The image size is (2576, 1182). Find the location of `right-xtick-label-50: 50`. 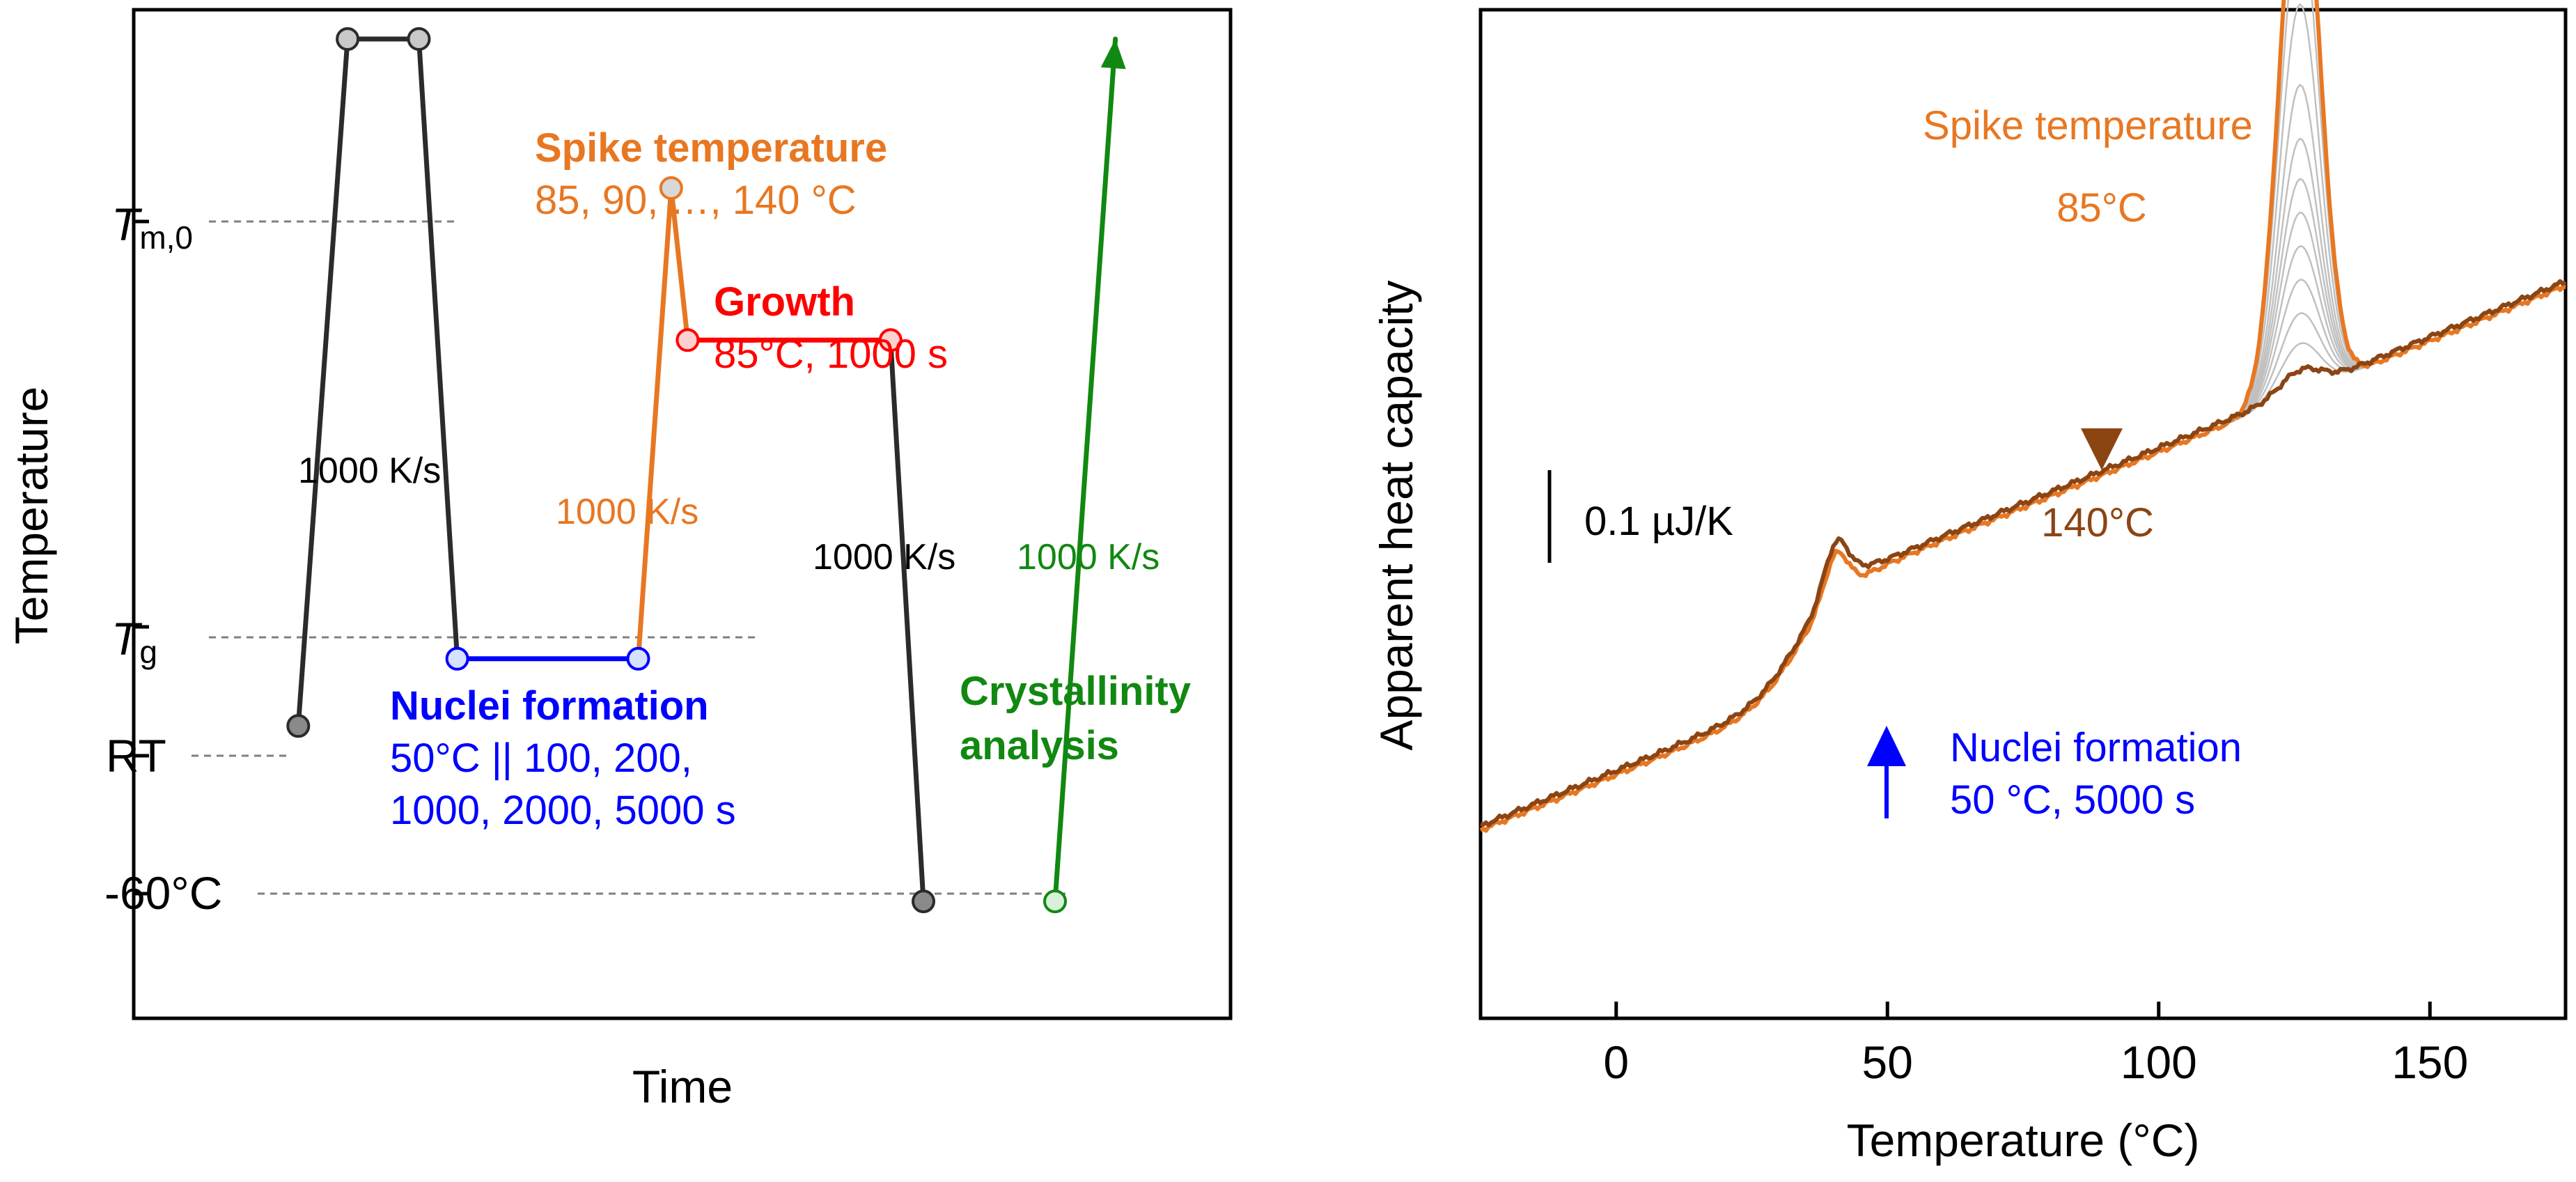

right-xtick-label-50: 50 is located at coordinates (1888, 1062).